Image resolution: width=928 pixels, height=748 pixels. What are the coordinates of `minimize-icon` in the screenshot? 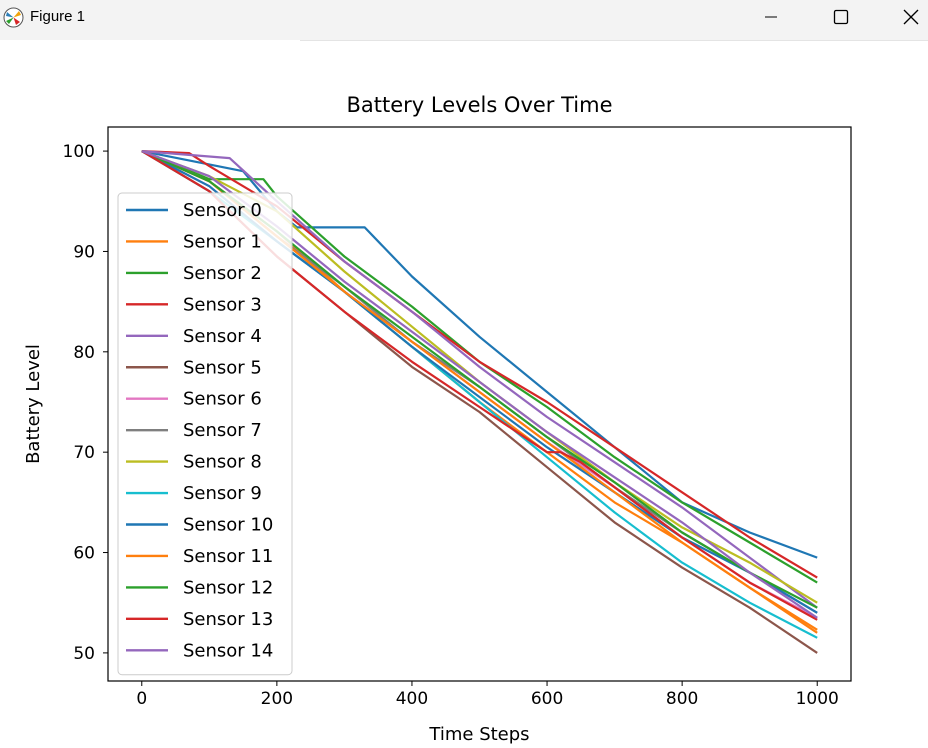 It's located at (771, 17).